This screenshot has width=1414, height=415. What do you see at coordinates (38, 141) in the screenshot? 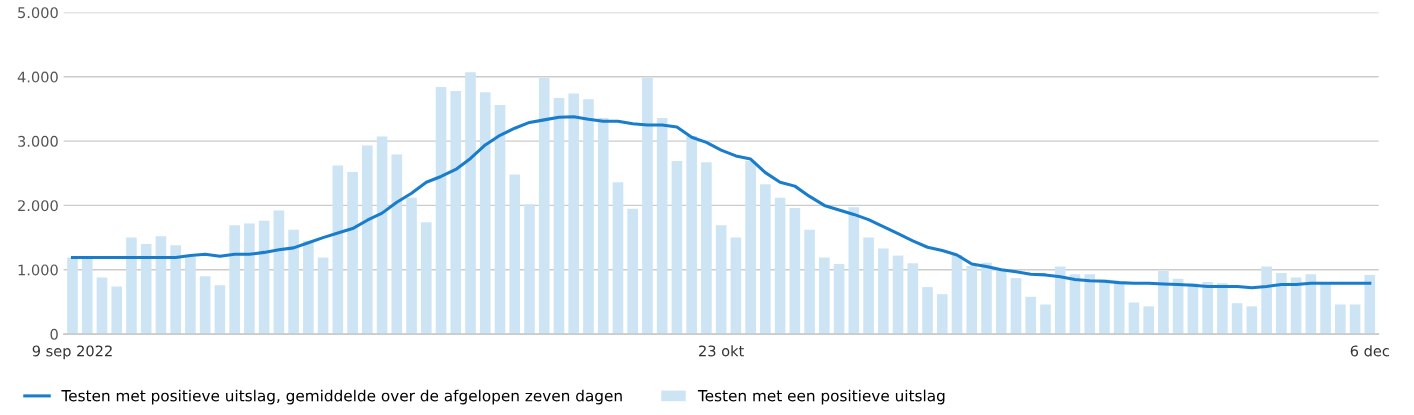
I see `y-tick-label: 3.000` at bounding box center [38, 141].